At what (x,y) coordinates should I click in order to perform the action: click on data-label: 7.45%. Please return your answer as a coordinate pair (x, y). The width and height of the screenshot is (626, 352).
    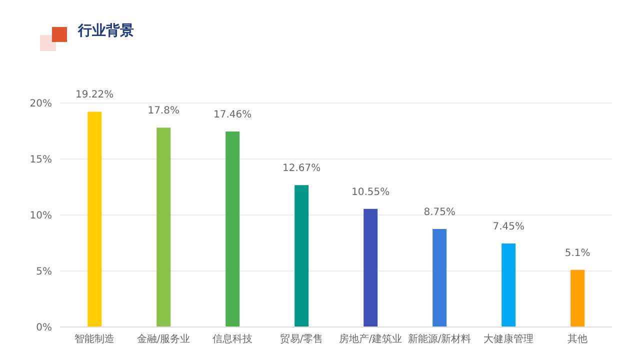
    Looking at the image, I should click on (508, 227).